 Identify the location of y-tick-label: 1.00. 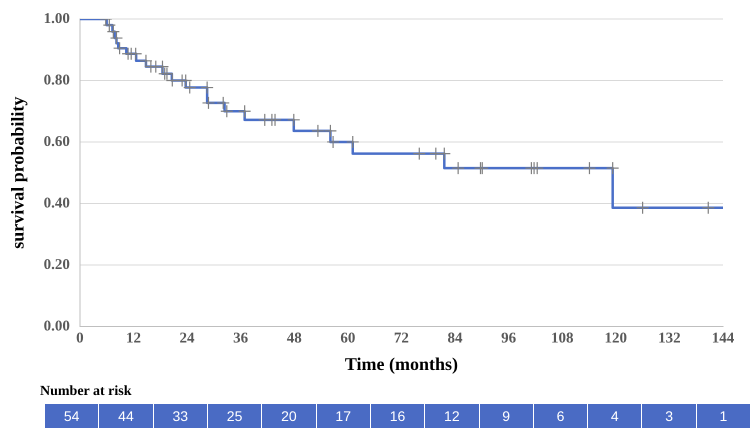
(57, 18).